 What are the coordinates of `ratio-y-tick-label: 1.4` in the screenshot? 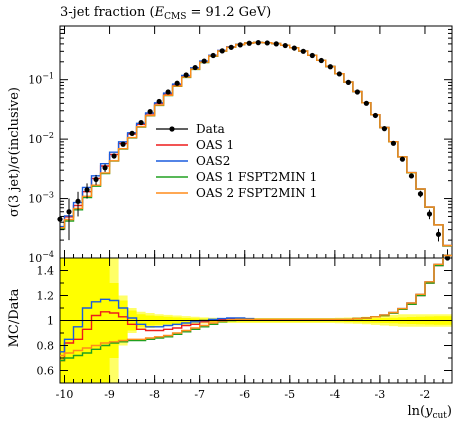 It's located at (46, 271).